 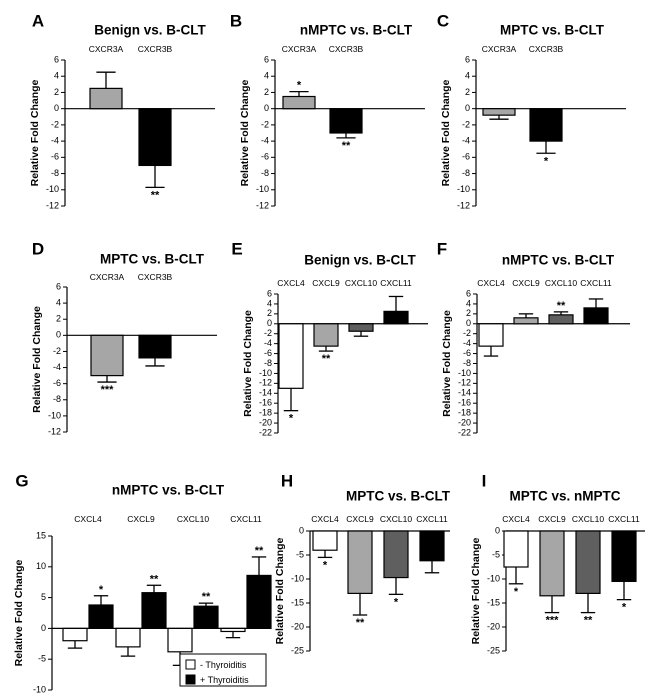 I want to click on panel-letter: I, so click(x=484, y=480).